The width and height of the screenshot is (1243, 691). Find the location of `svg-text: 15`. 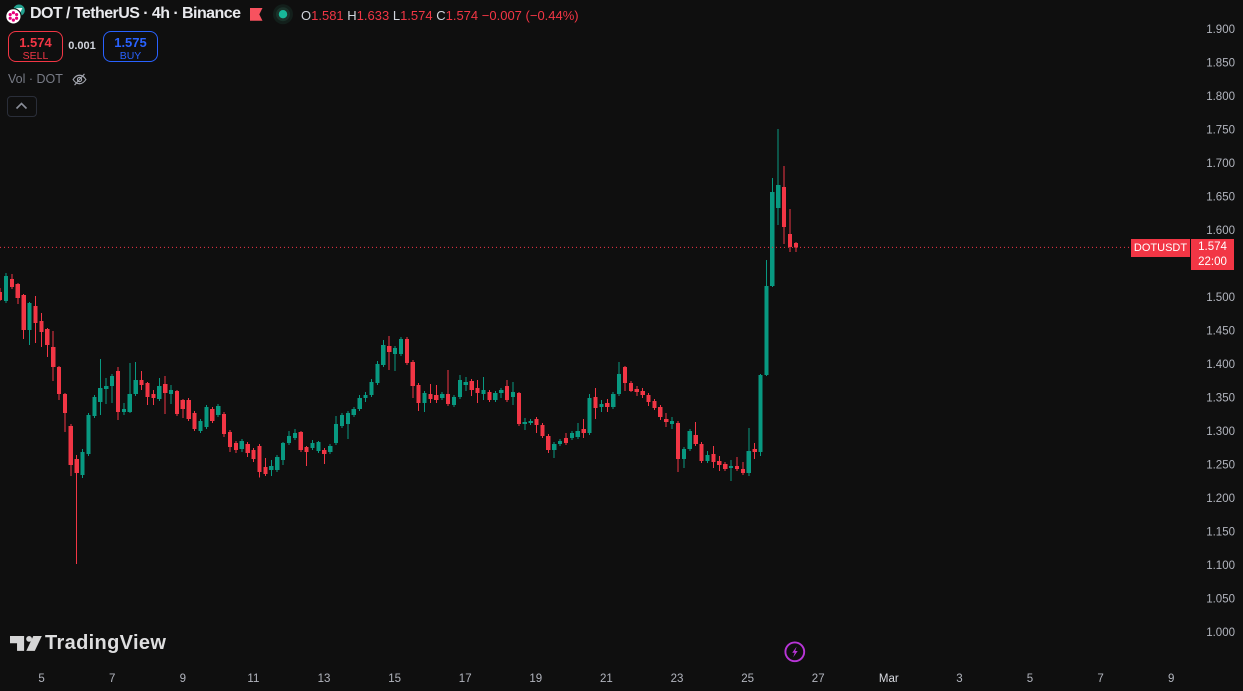

svg-text: 15 is located at coordinates (394, 679).